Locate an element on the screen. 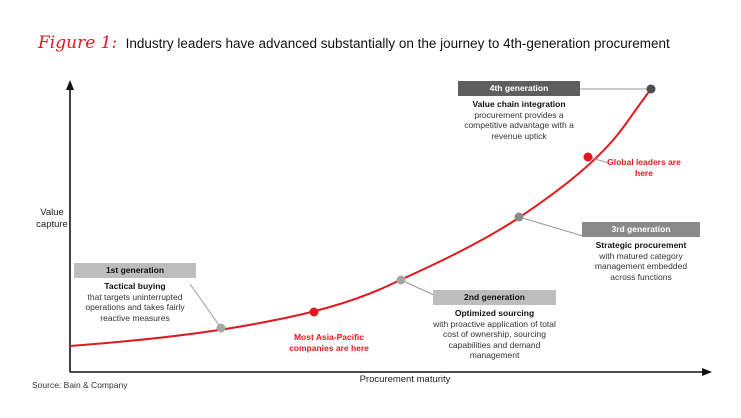  stage-name: Strategic procurement is located at coordinates (641, 245).